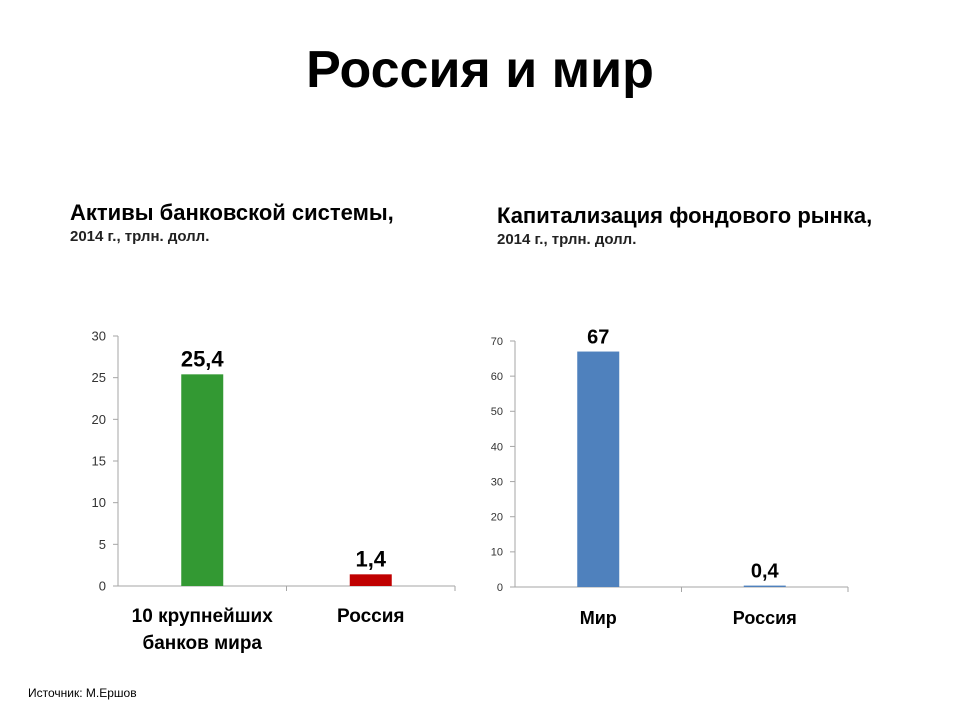 This screenshot has width=960, height=720. I want to click on chart-2-title: Капитализация фондового рынка,, so click(685, 215).